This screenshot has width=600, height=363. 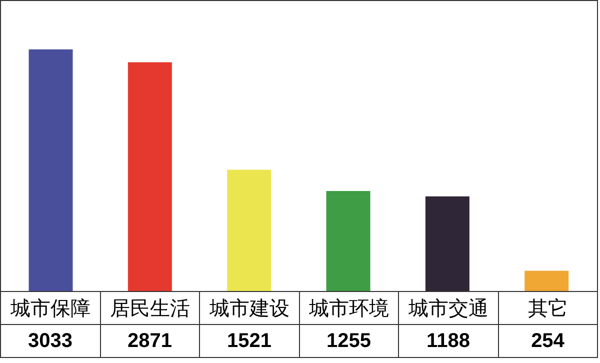 What do you see at coordinates (448, 308) in the screenshot?
I see `x-tick-label: 城市交通` at bounding box center [448, 308].